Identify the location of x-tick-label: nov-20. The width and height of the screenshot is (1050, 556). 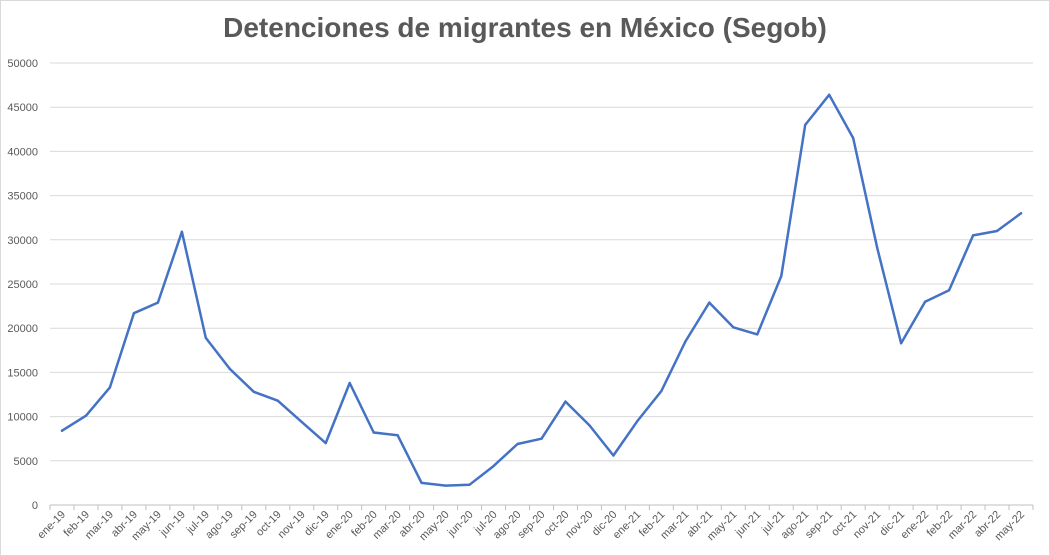
(579, 525).